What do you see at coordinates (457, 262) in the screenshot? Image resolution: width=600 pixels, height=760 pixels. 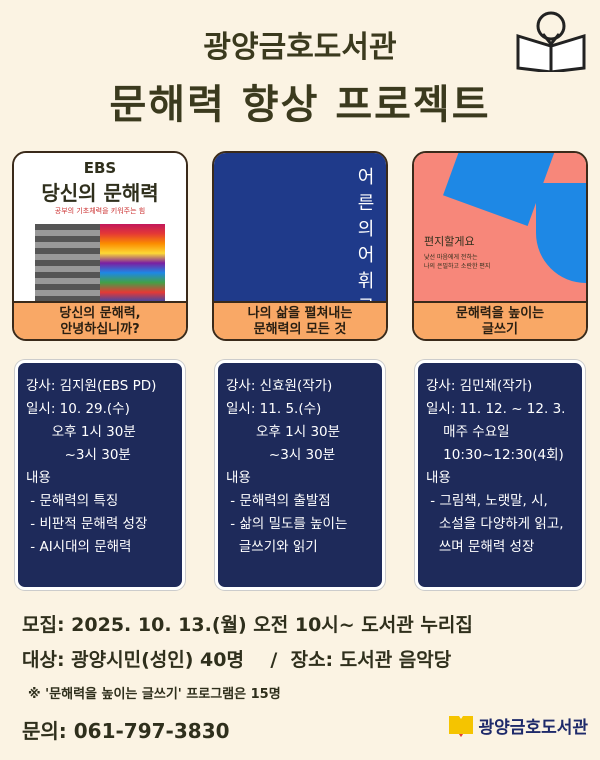 I see `cover-subtitle: 낯선 마음에게 전하는 나의 은밀하고 소란한 편지` at bounding box center [457, 262].